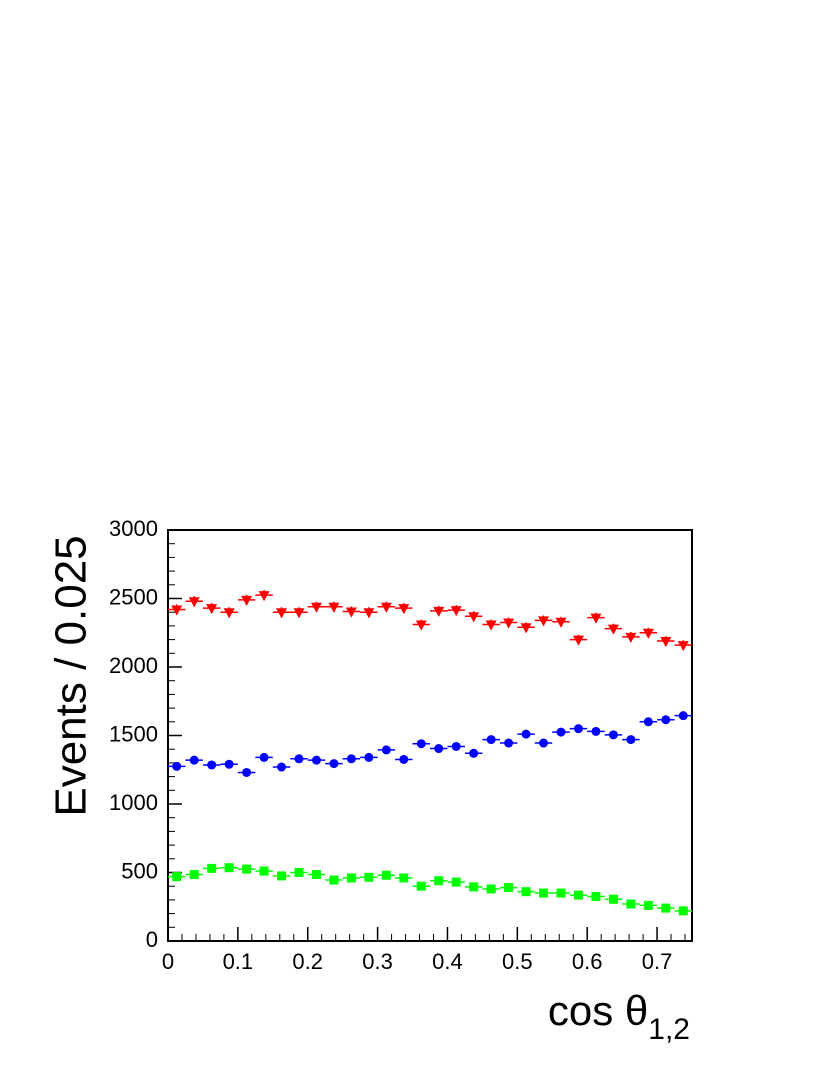  I want to click on y-axis-ticks, so click(175, 735).